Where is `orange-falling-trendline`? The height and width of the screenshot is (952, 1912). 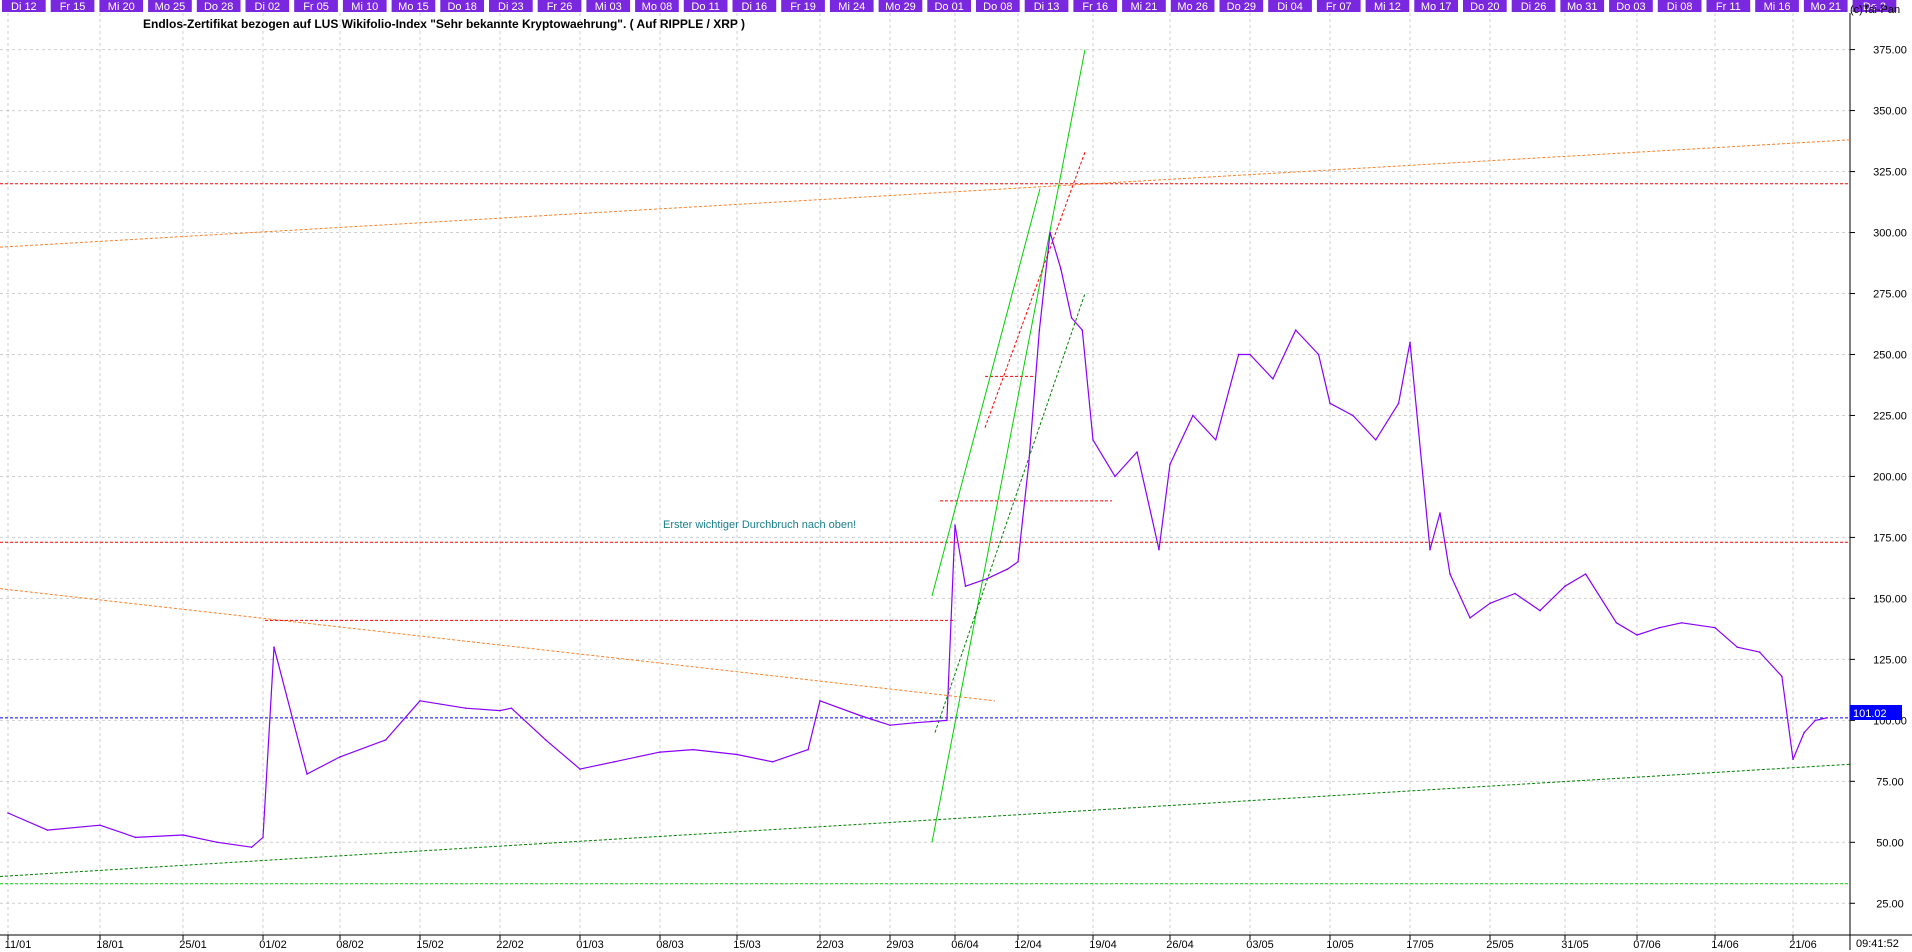 orange-falling-trendline is located at coordinates (498, 645).